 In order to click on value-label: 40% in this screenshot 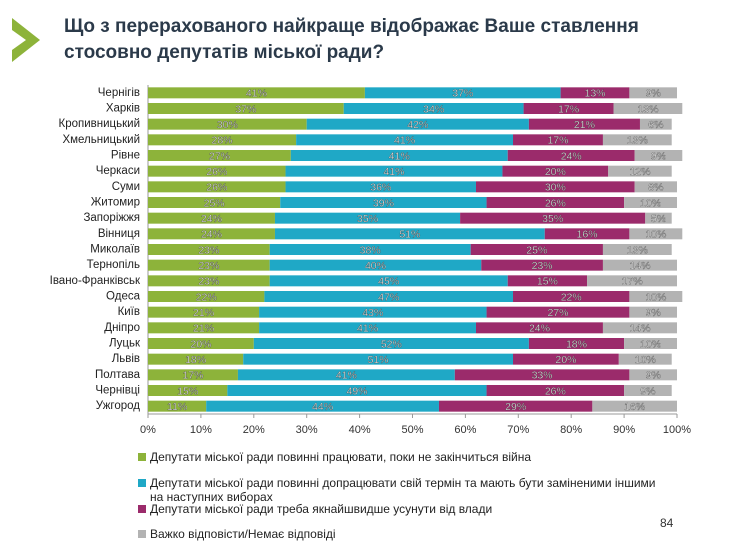, I will do `click(375, 266)`.